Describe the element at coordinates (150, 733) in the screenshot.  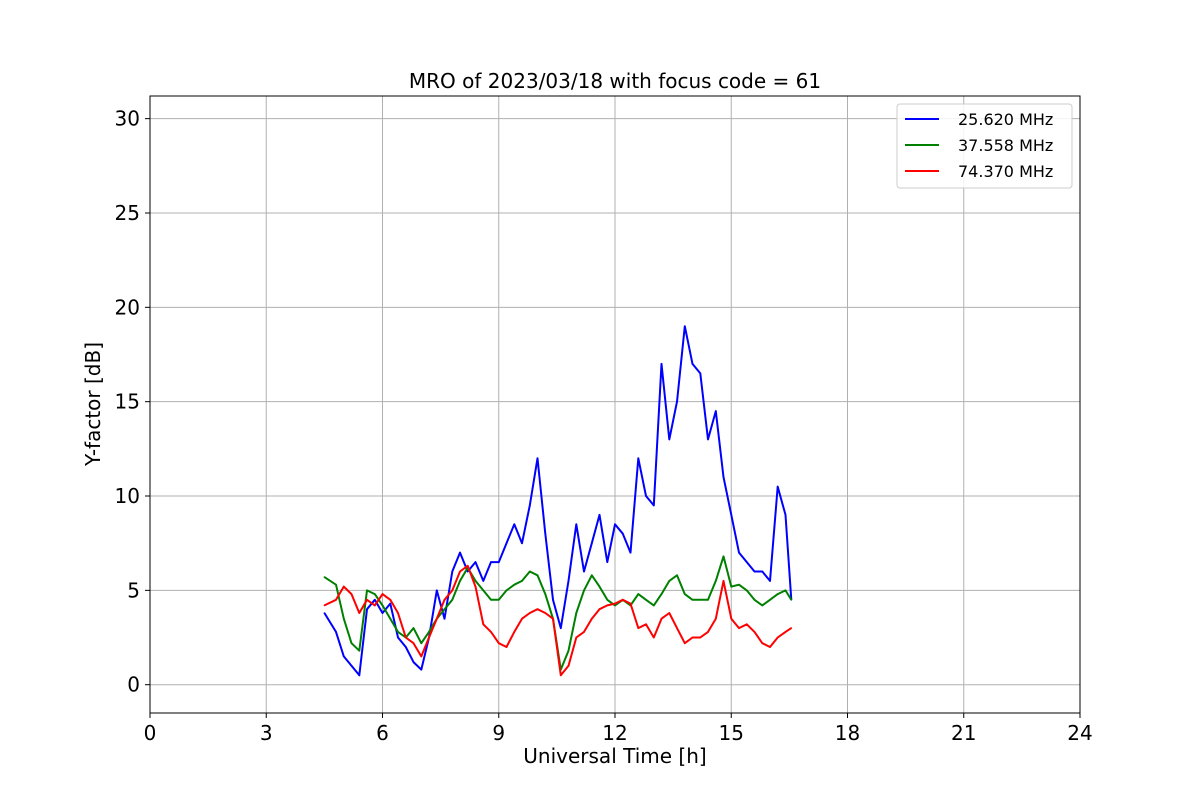
I see `x-tick-label: 0` at that location.